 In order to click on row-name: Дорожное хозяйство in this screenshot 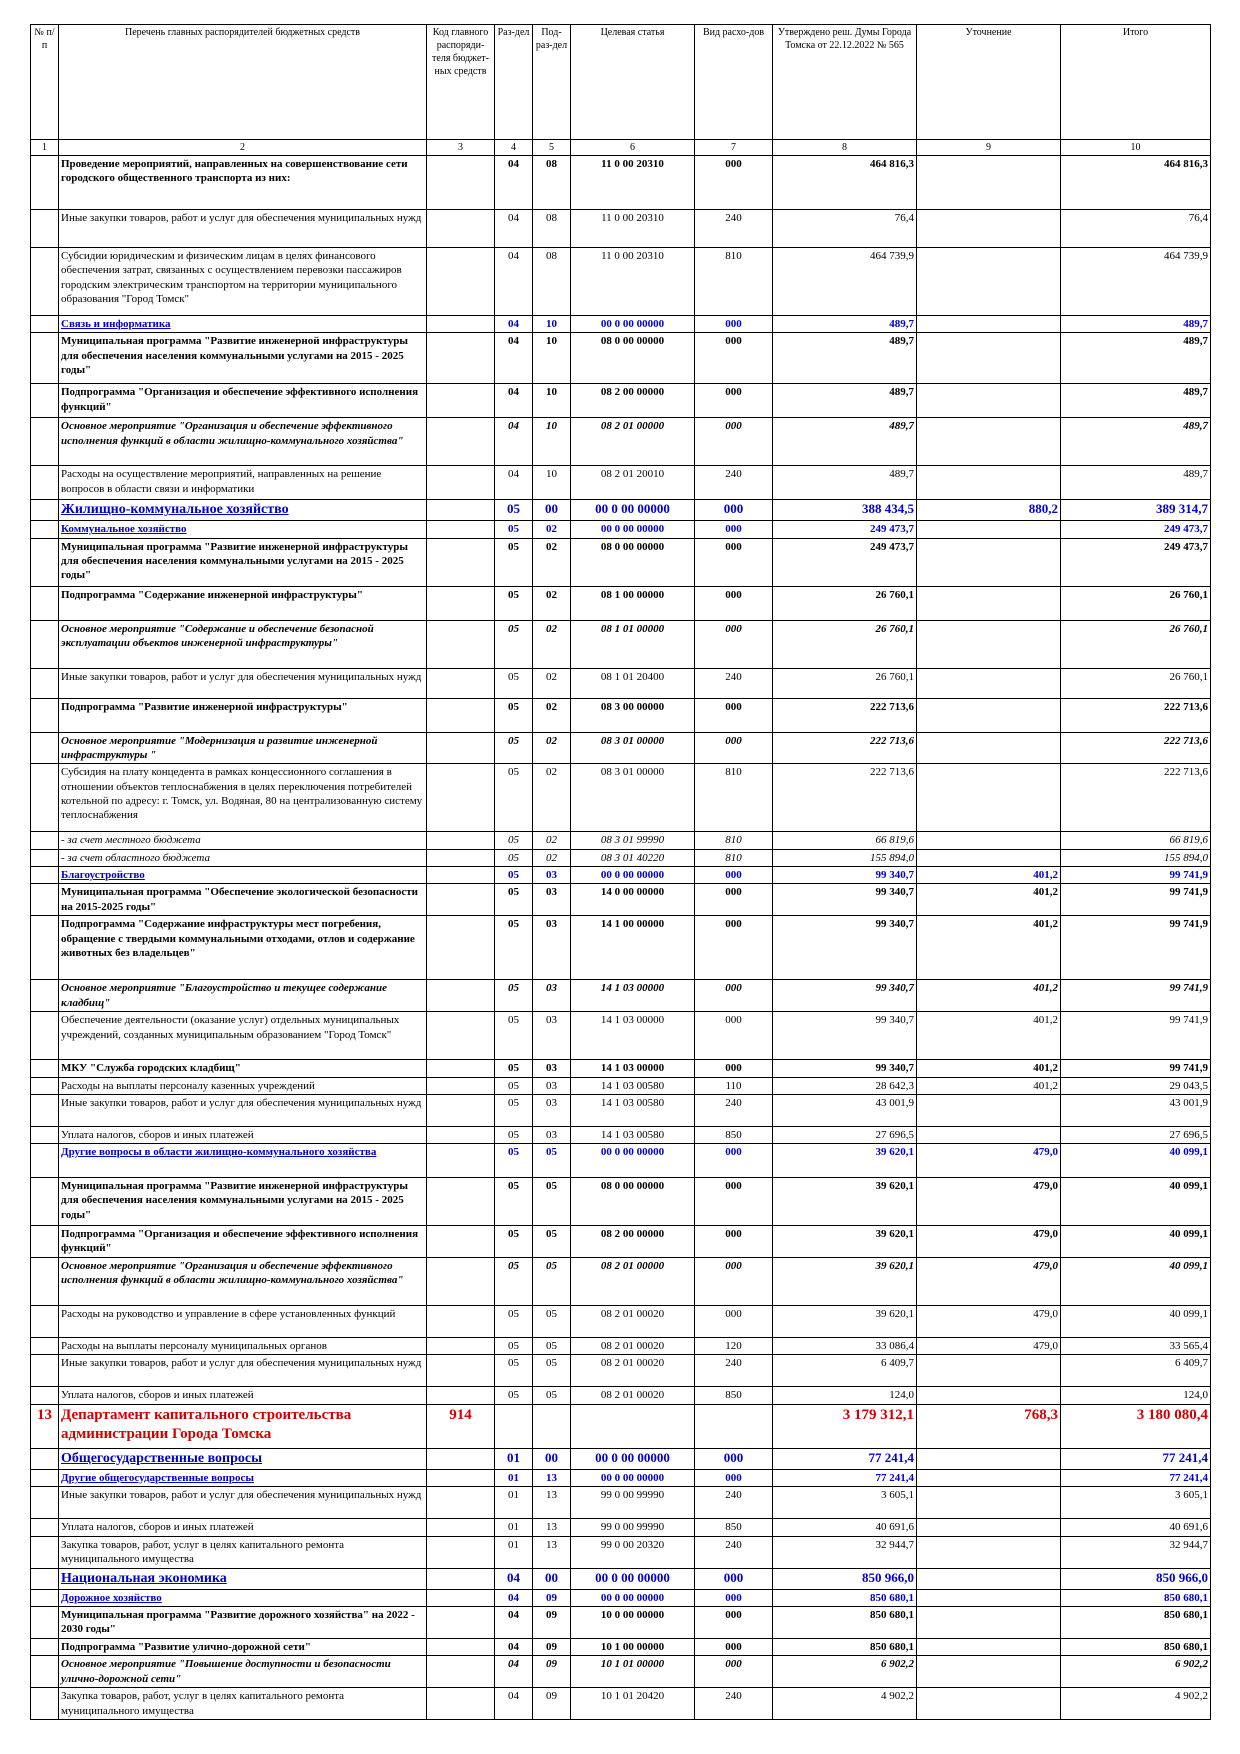, I will do `click(242, 1598)`.